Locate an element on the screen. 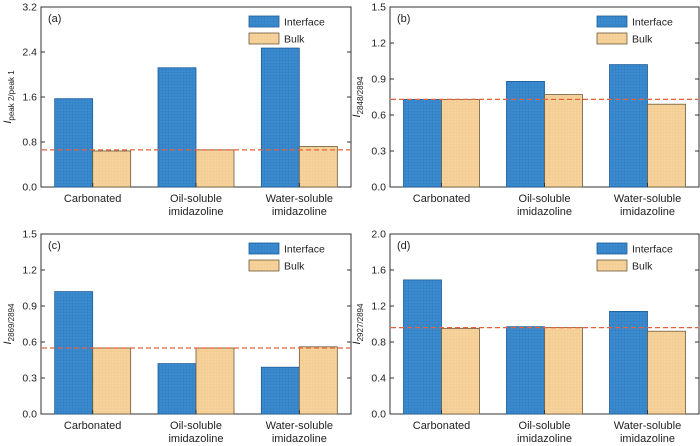 This screenshot has height=446, width=700. y-axis-label-subscript: peak 2/peak 1 is located at coordinates (11, 95).